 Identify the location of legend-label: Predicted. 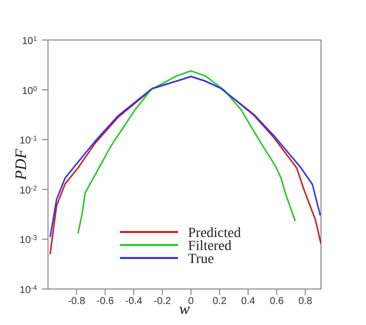
(214, 233).